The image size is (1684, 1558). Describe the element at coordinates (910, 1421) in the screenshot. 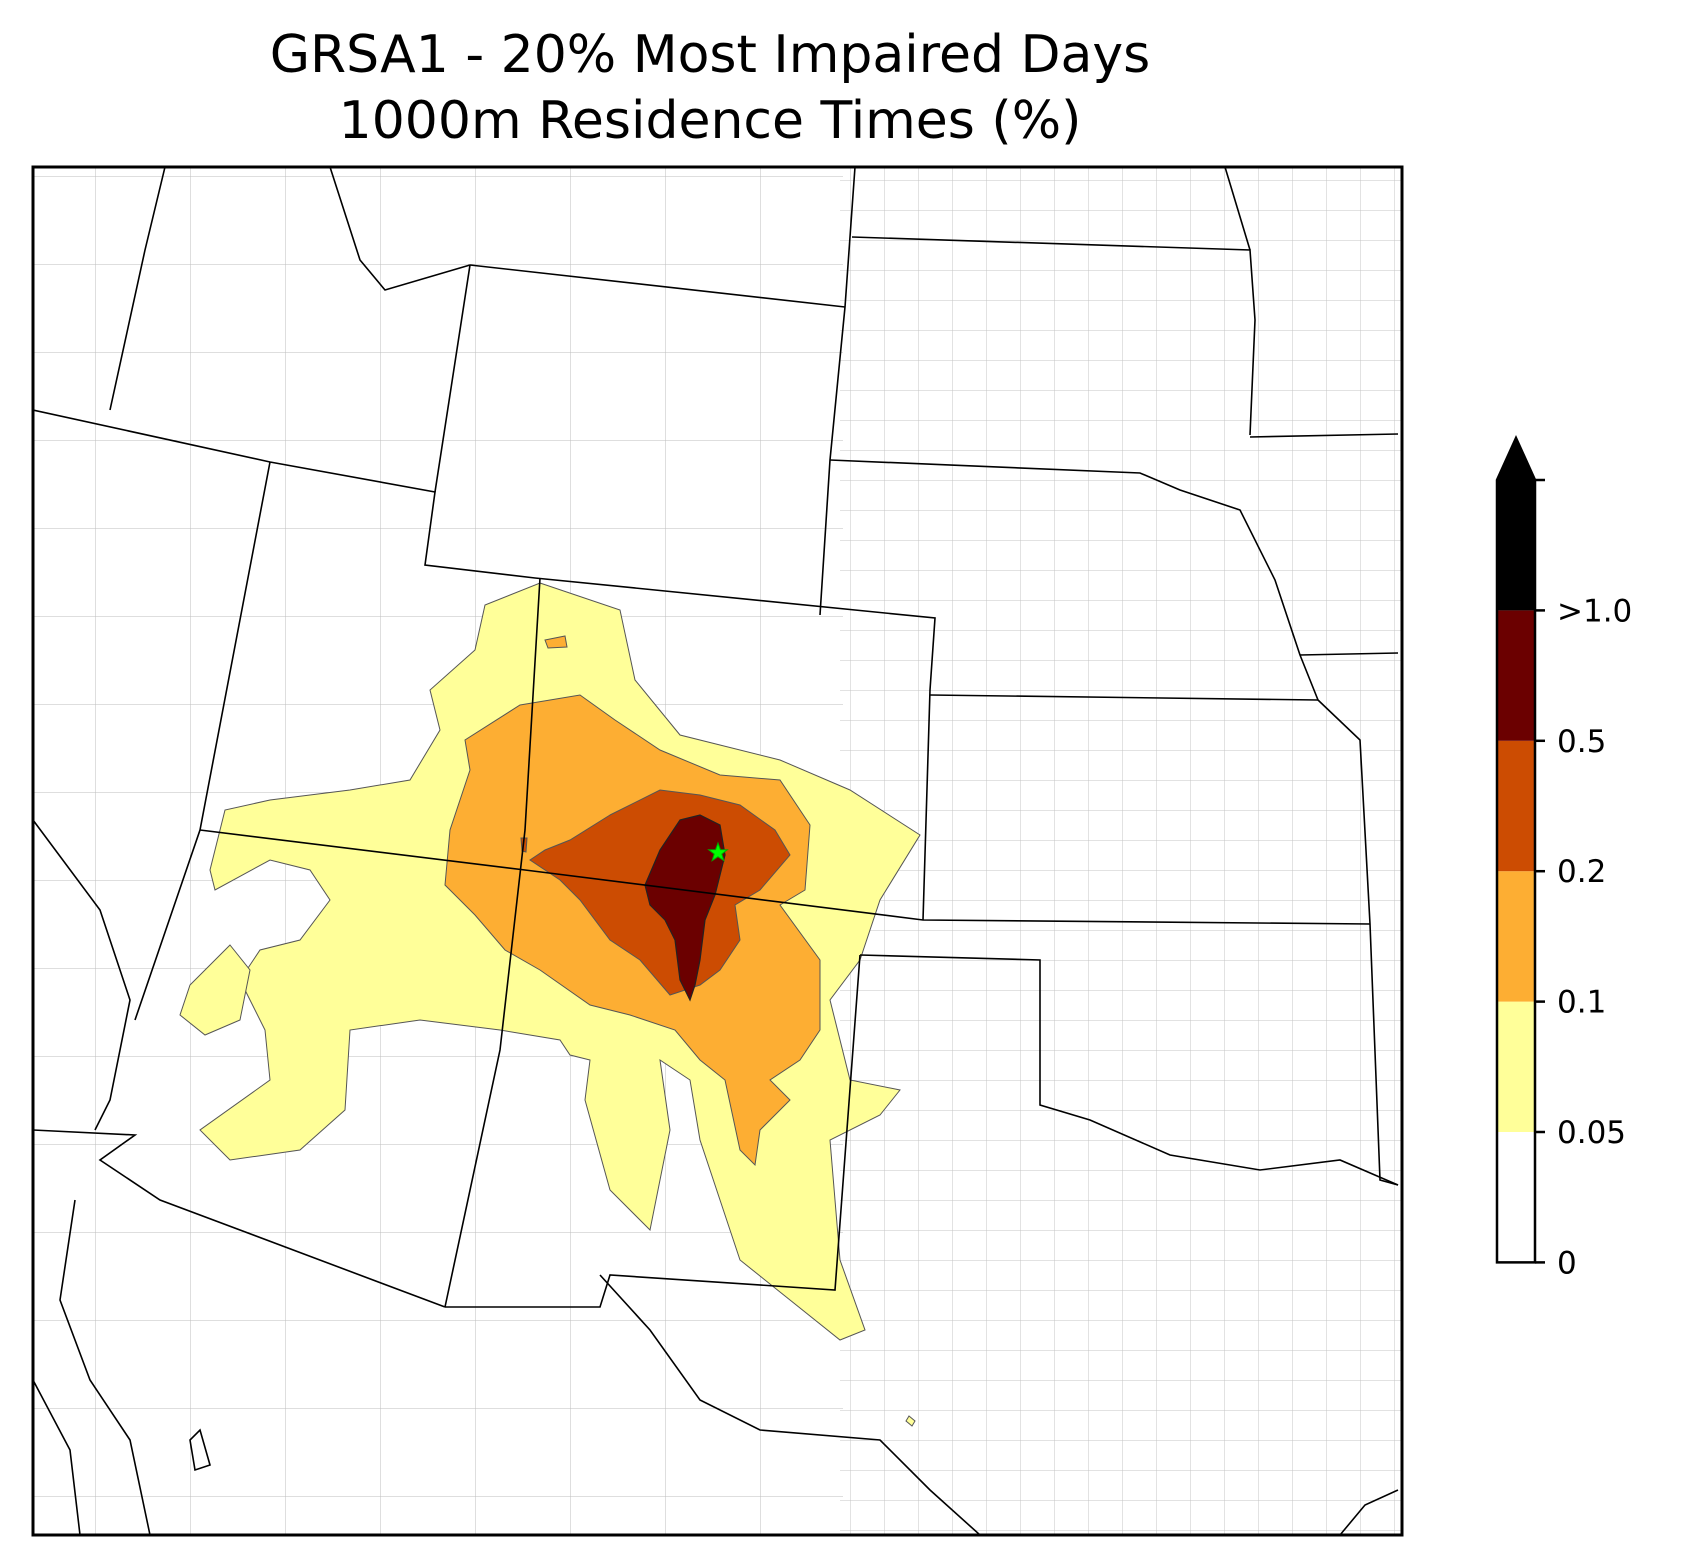

I see `contour-0.05-speck` at that location.